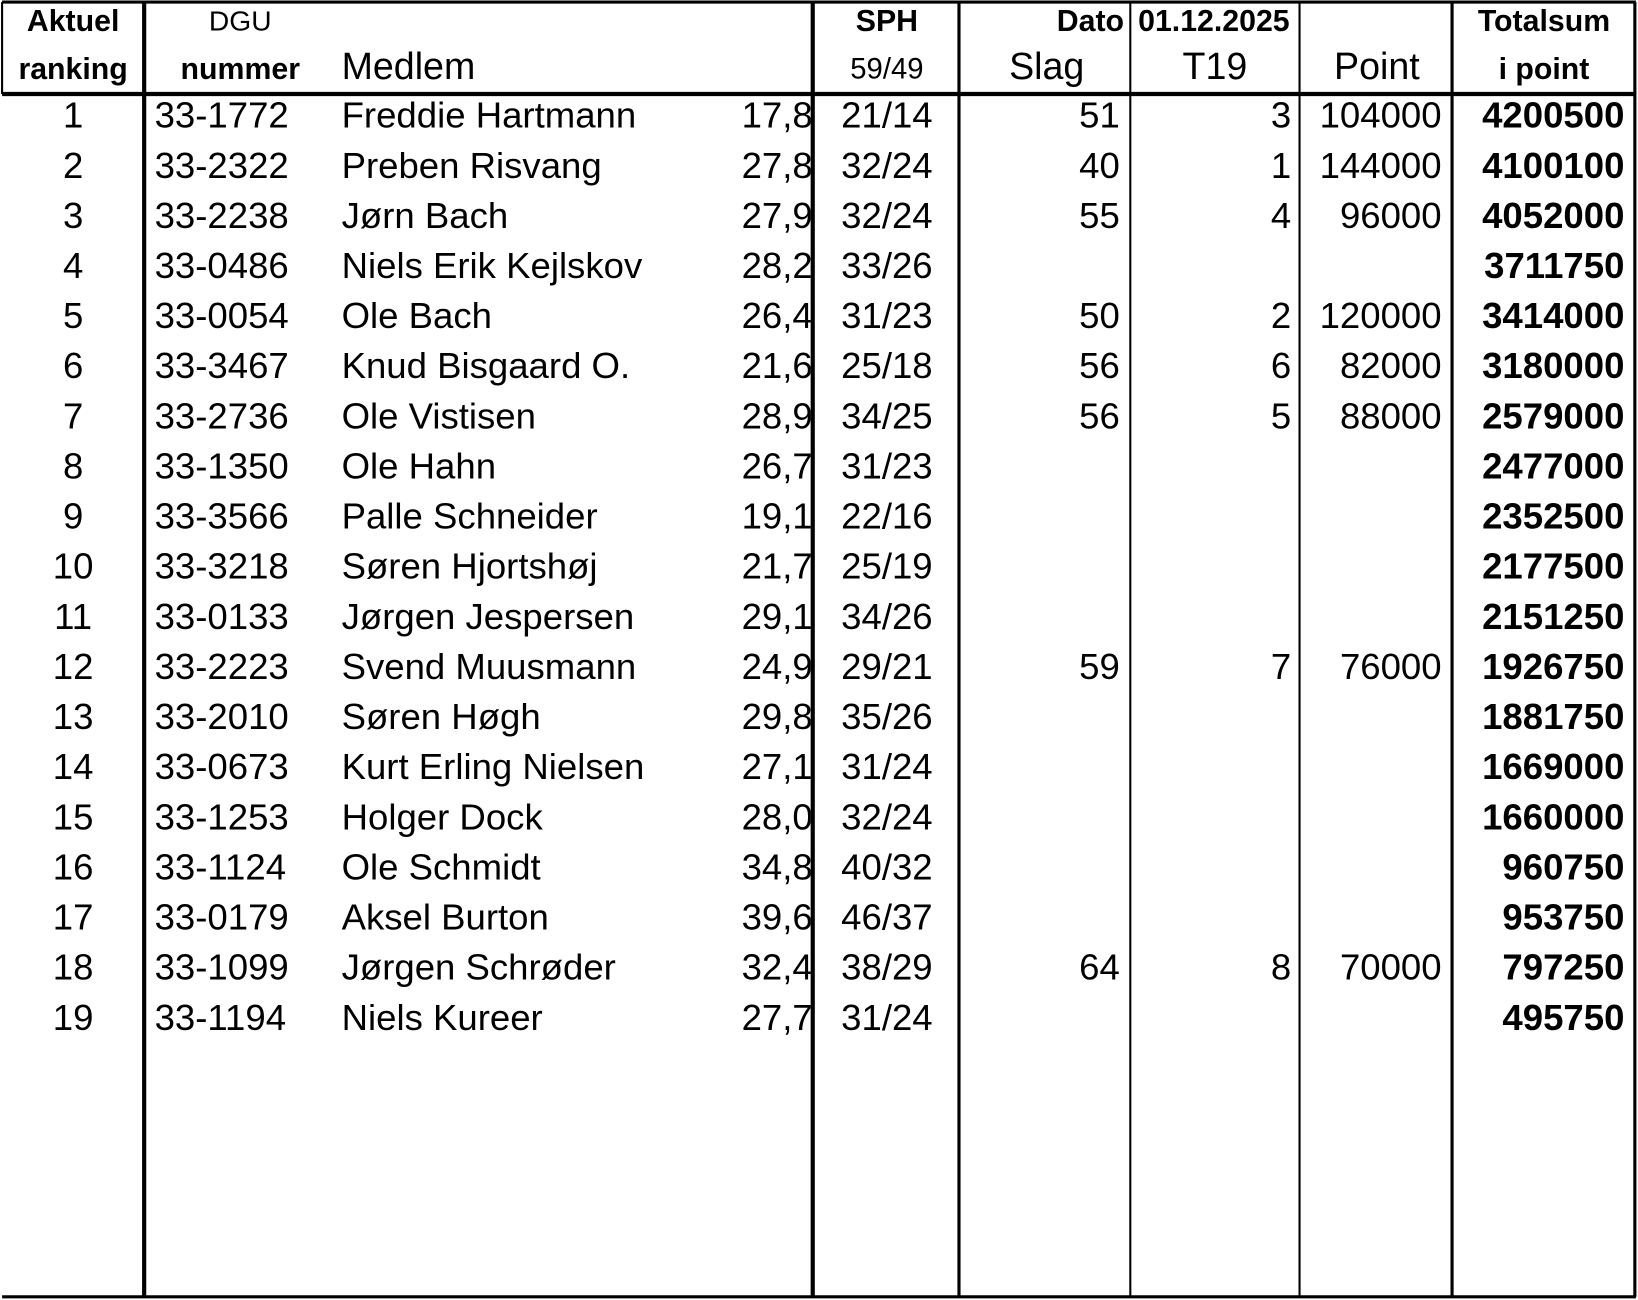 The height and width of the screenshot is (1300, 1638). I want to click on member-cell: Jørn Bach, so click(425, 215).